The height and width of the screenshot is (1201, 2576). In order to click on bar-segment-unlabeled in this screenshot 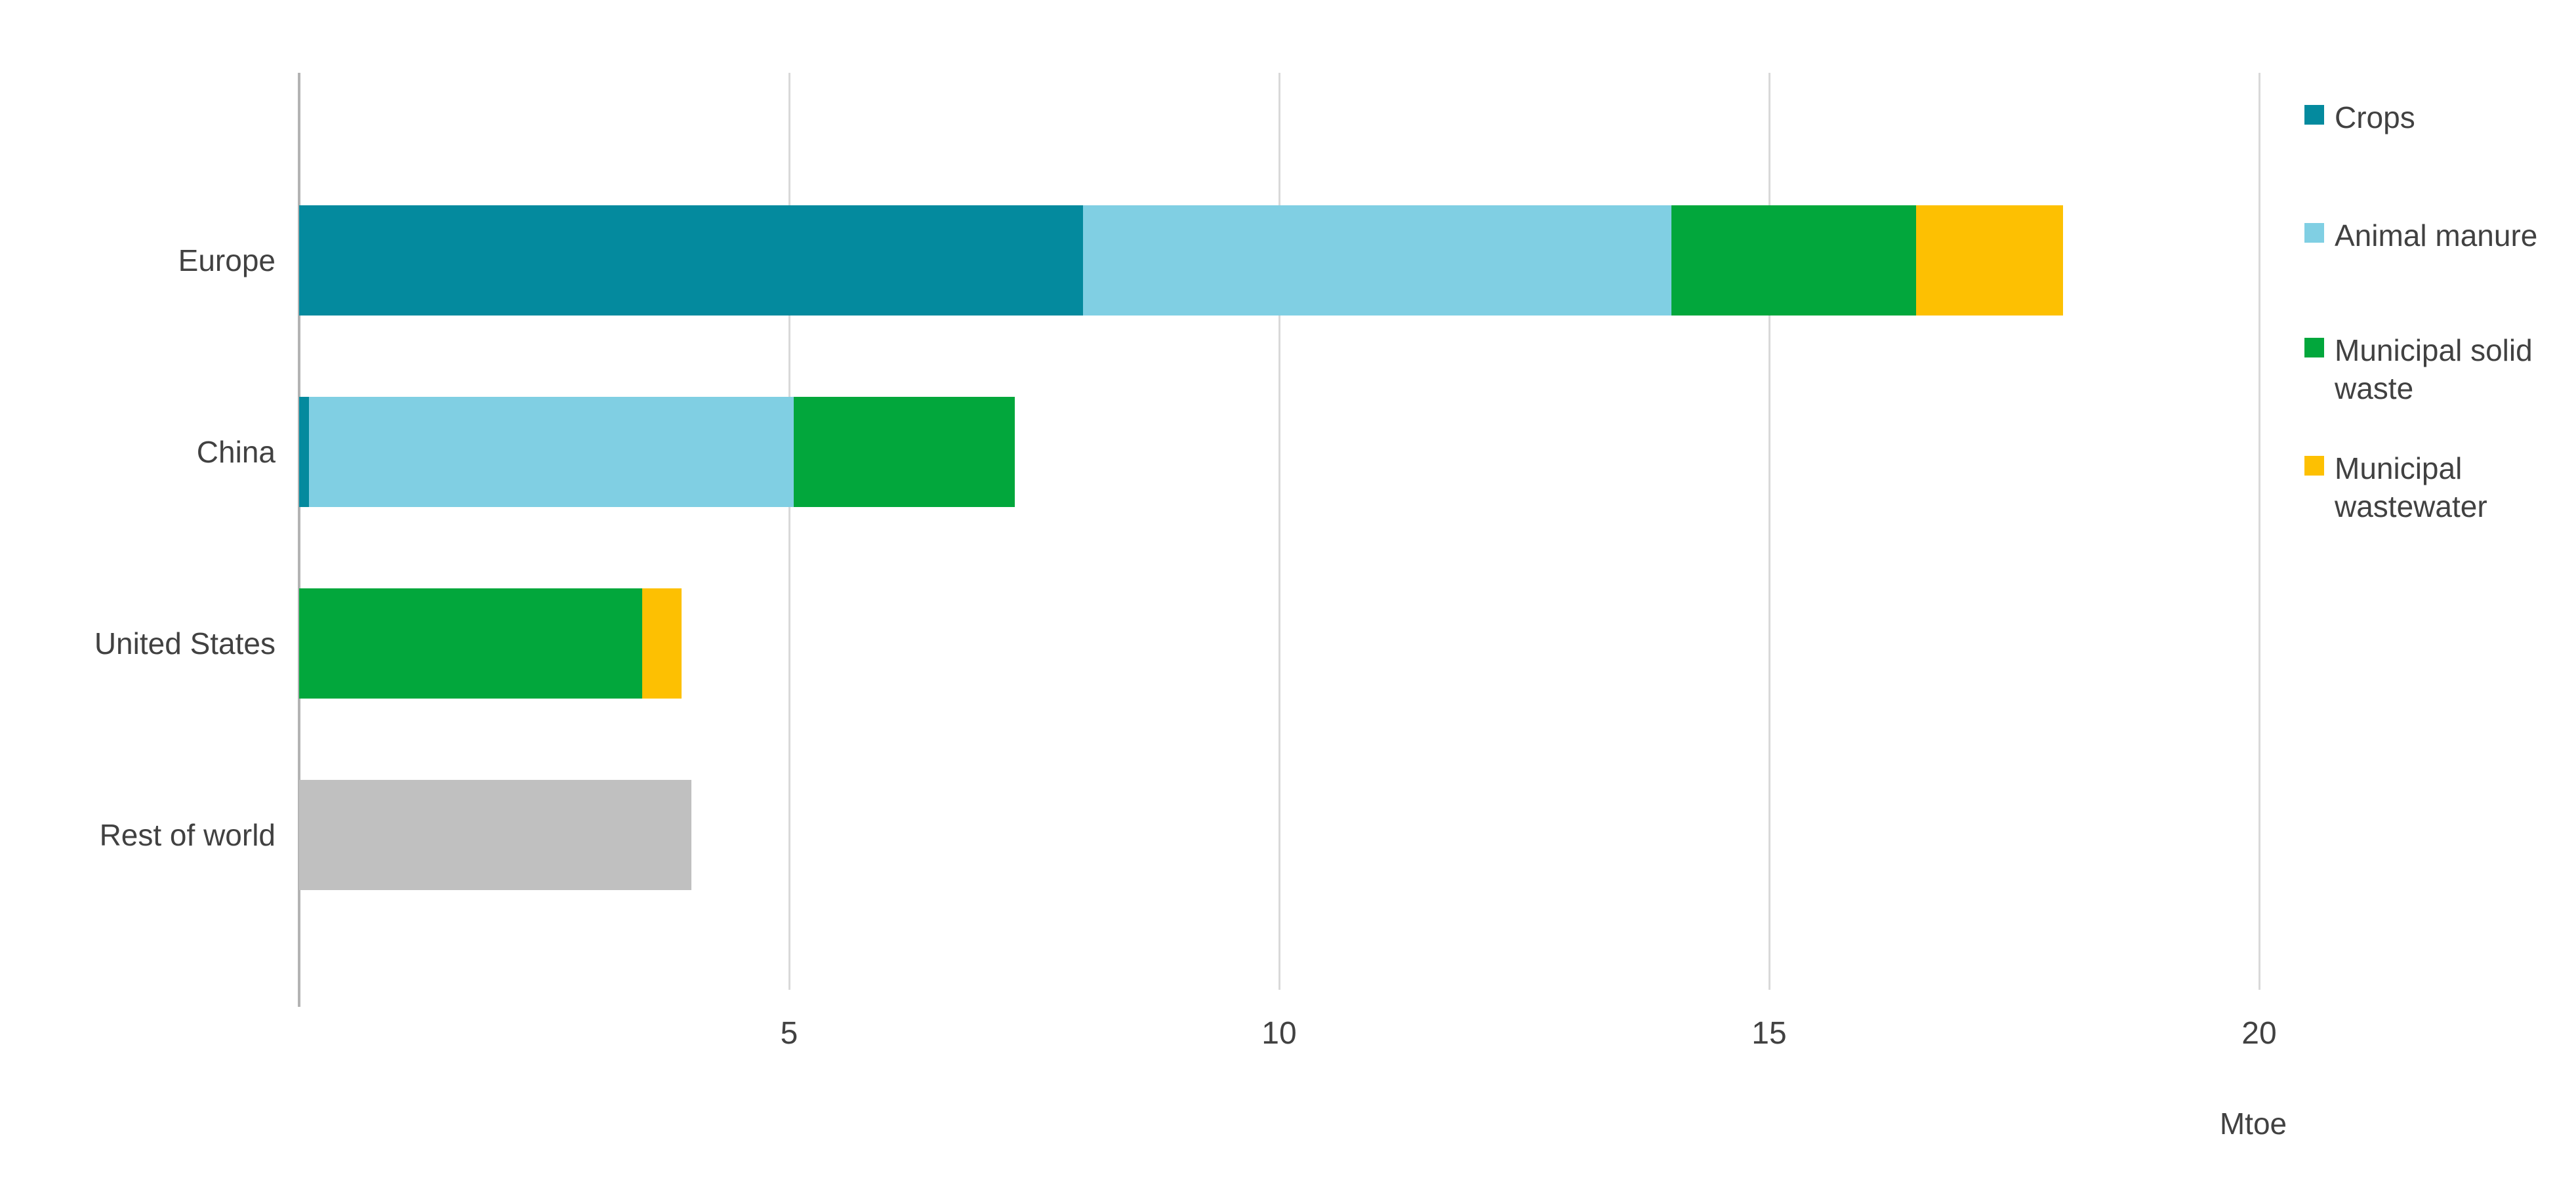, I will do `click(495, 835)`.